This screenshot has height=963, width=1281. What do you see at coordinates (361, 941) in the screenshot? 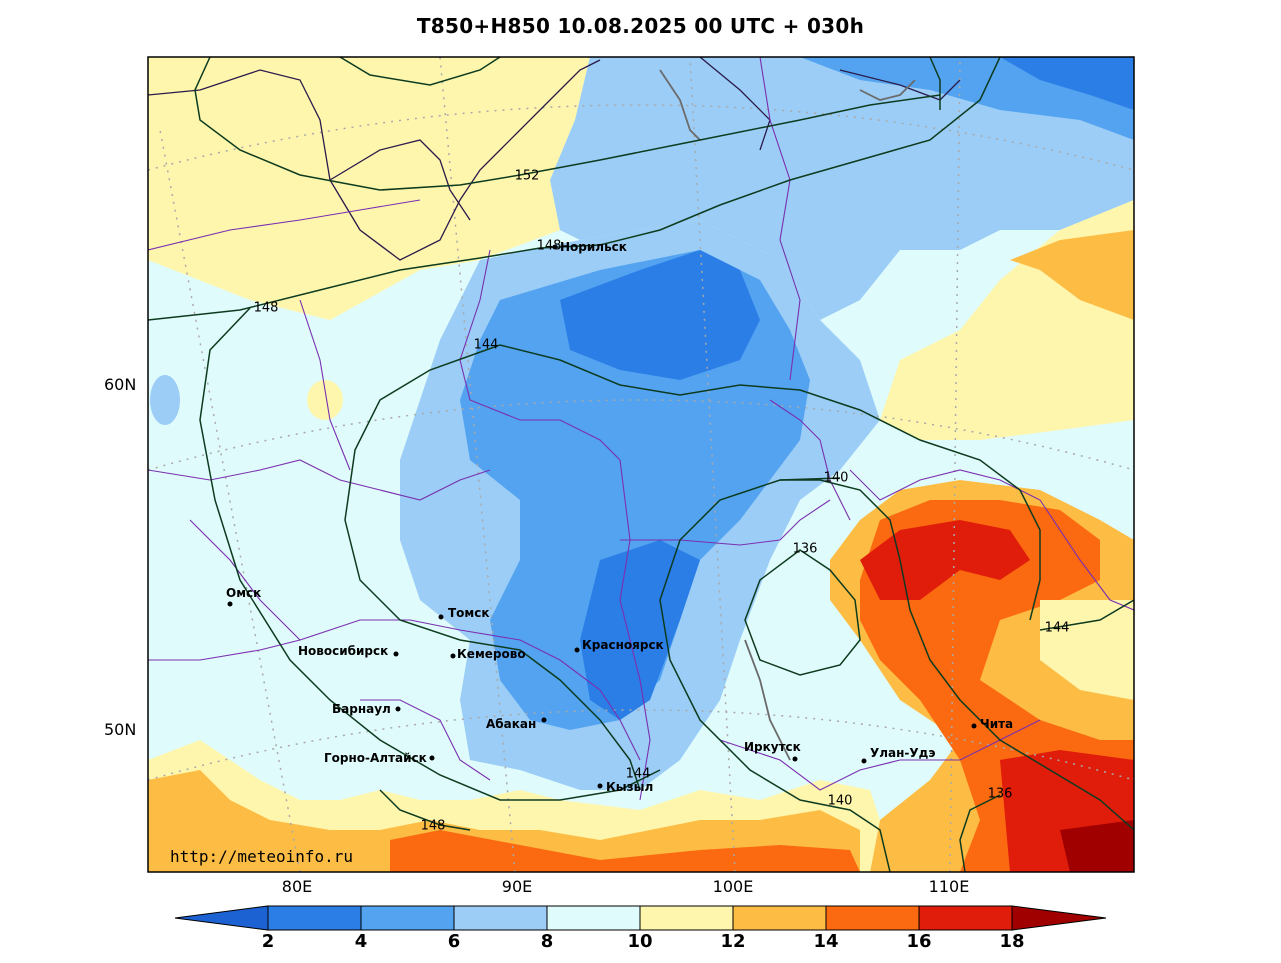
I see `colorbar-tick: 4` at bounding box center [361, 941].